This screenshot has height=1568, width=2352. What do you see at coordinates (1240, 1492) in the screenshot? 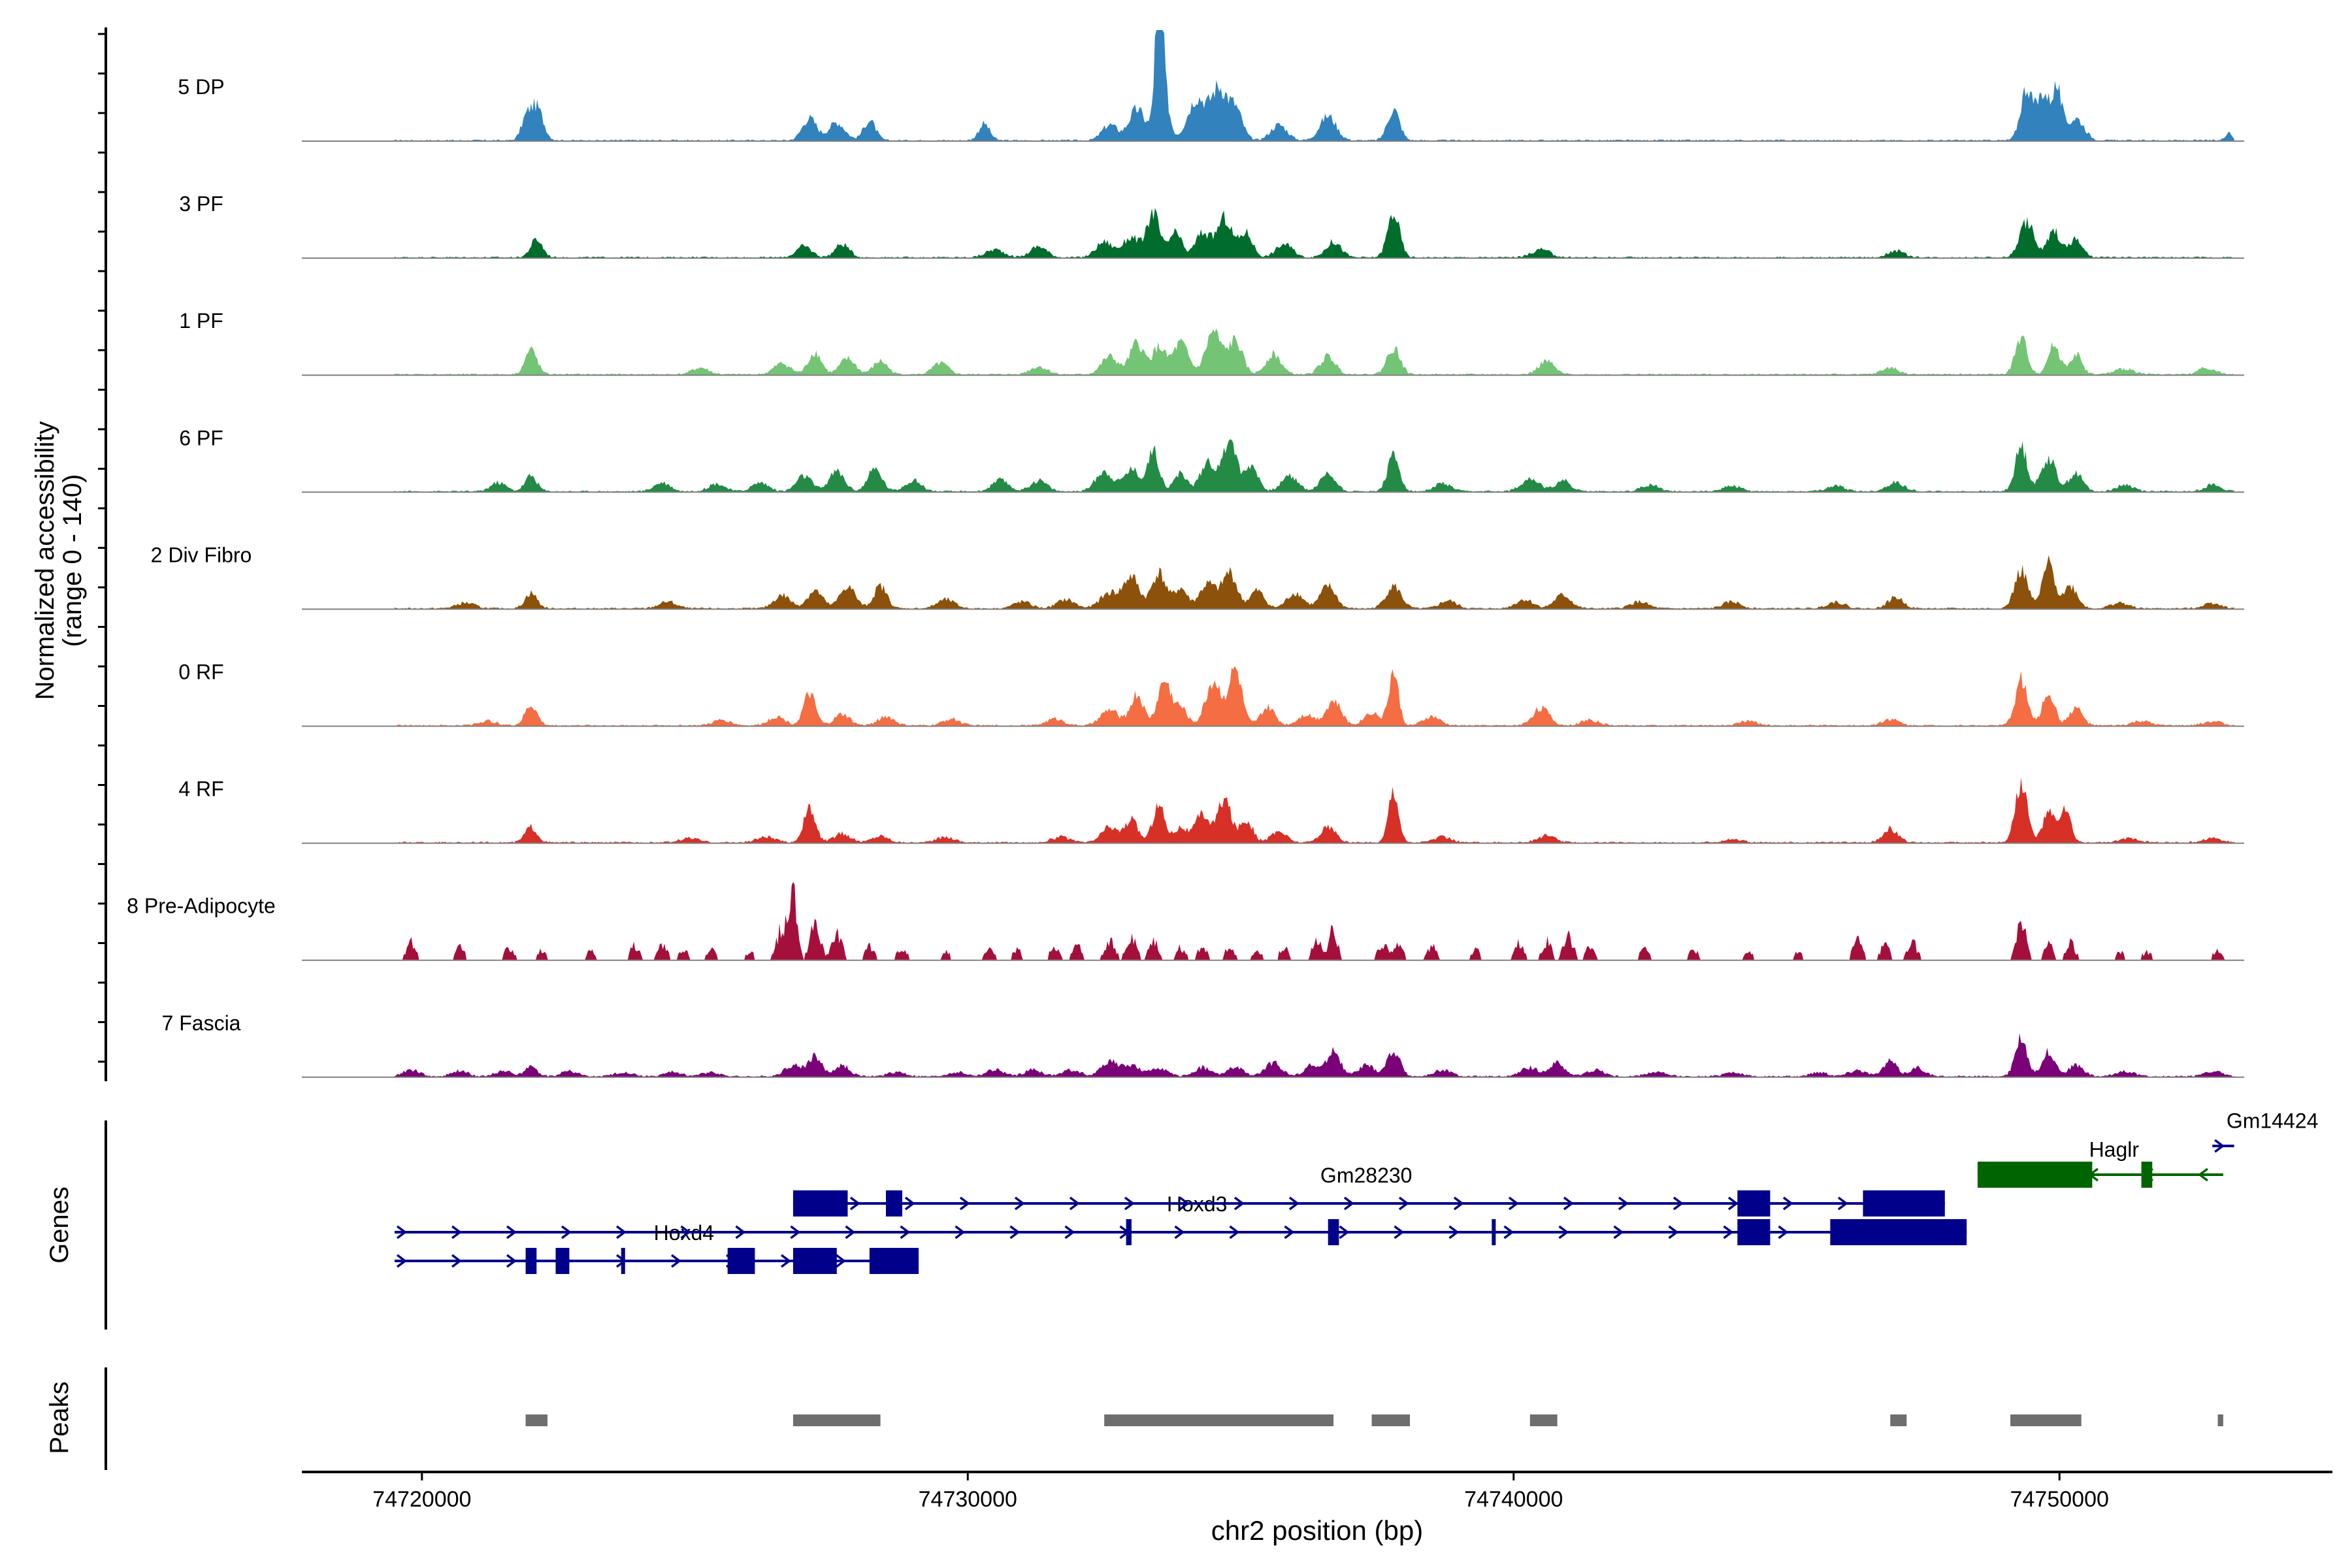
I see `x-axis-ticks: 74720000 74730000 74740000 74750000` at bounding box center [1240, 1492].